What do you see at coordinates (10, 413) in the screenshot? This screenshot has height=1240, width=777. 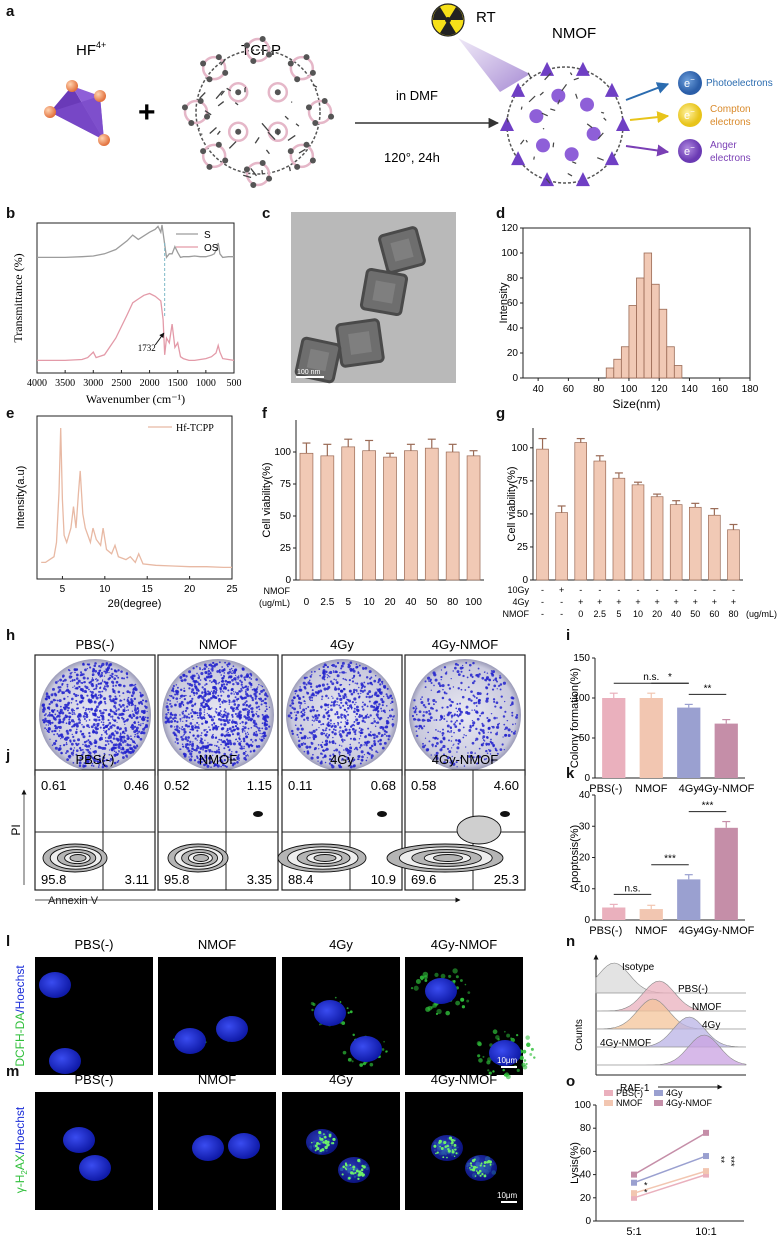 I see `panel-letter-e: e` at bounding box center [10, 413].